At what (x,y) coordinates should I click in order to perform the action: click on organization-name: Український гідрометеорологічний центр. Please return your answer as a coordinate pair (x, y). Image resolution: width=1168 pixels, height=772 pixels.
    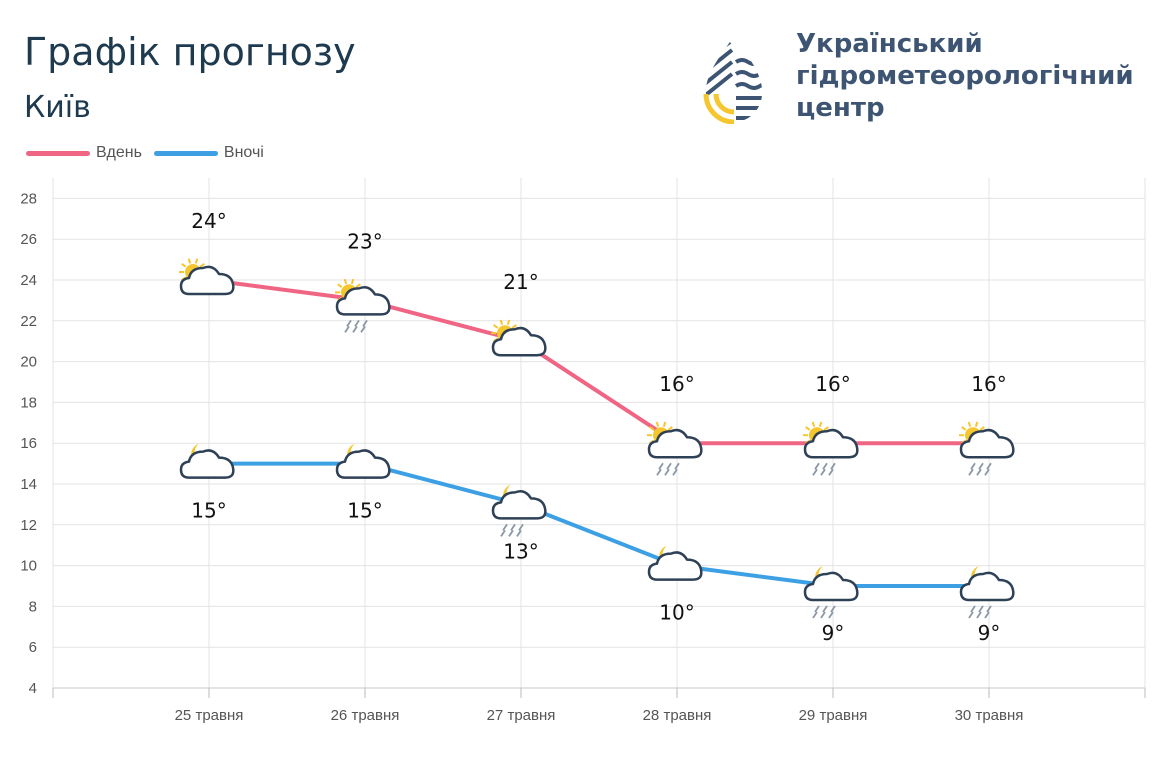
    Looking at the image, I should click on (965, 76).